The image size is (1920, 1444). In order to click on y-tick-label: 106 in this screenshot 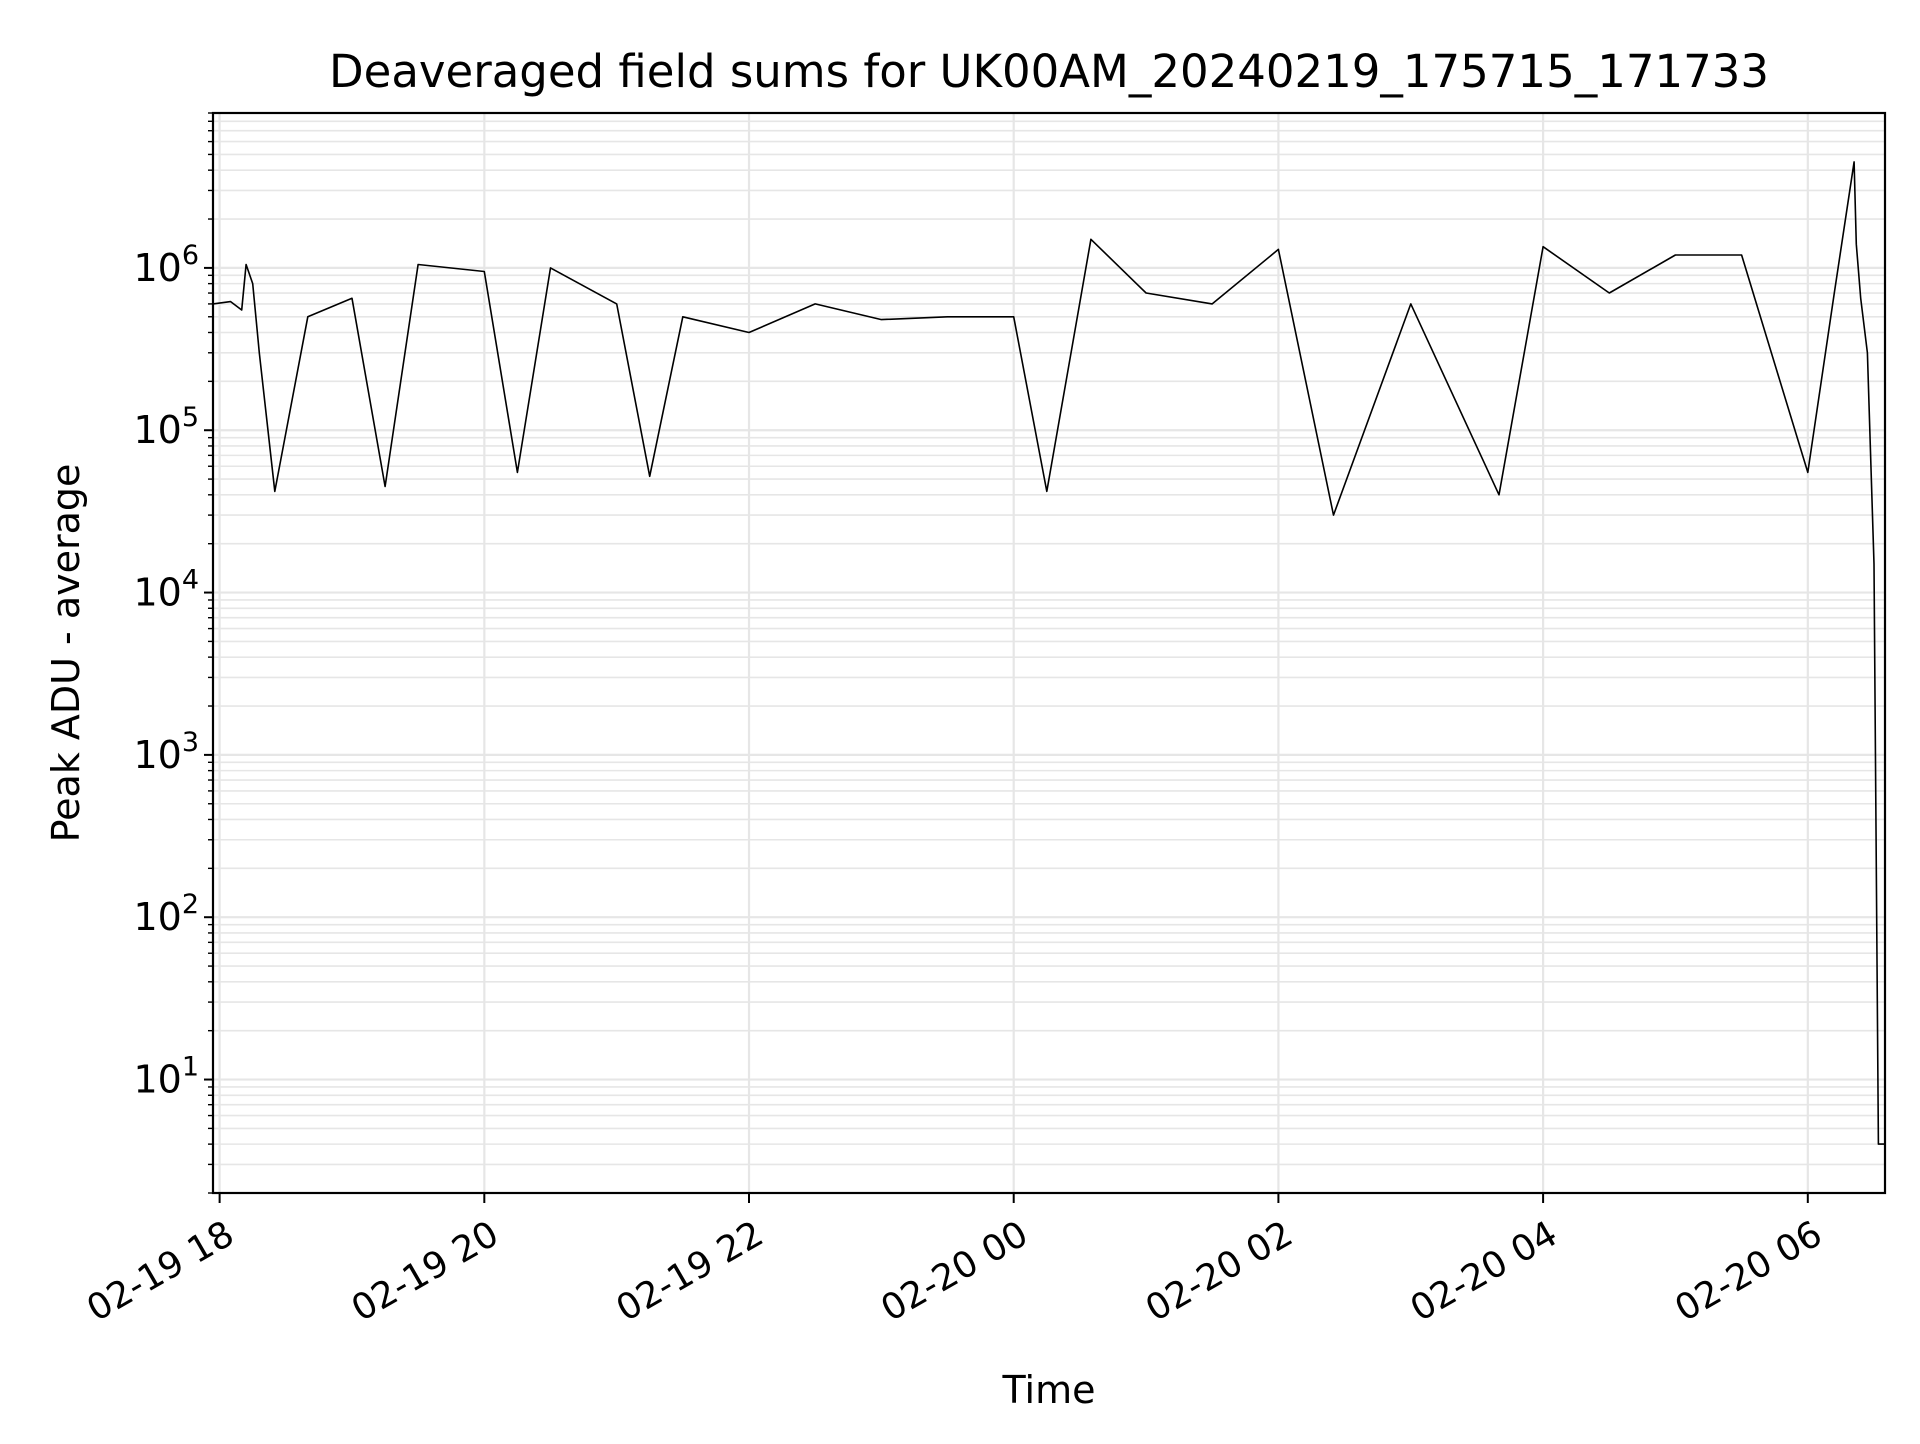, I will do `click(166, 265)`.